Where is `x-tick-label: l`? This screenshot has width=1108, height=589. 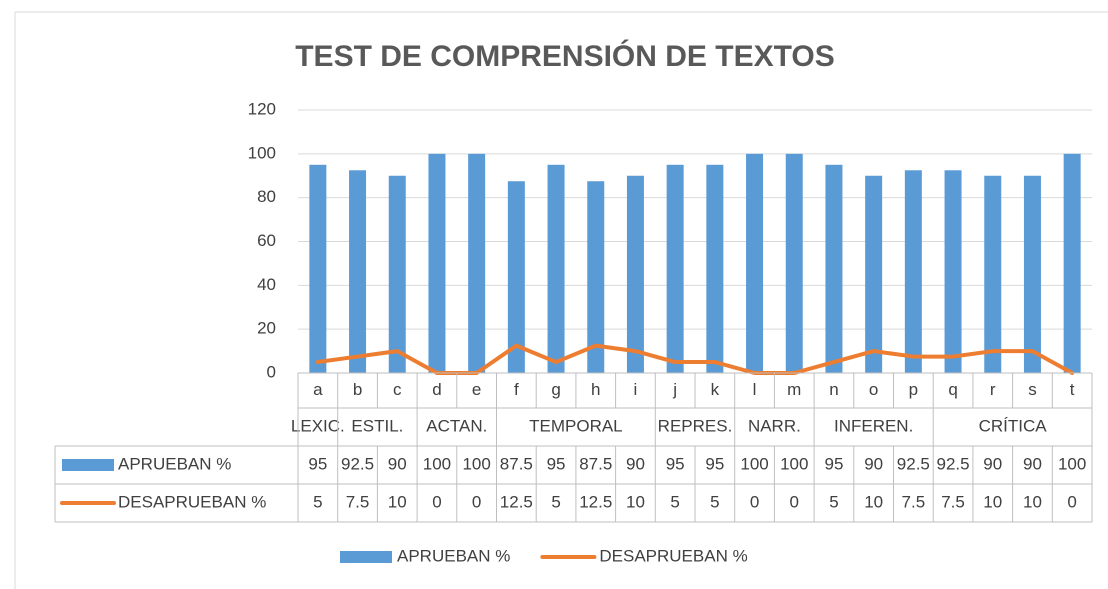 x-tick-label: l is located at coordinates (755, 389).